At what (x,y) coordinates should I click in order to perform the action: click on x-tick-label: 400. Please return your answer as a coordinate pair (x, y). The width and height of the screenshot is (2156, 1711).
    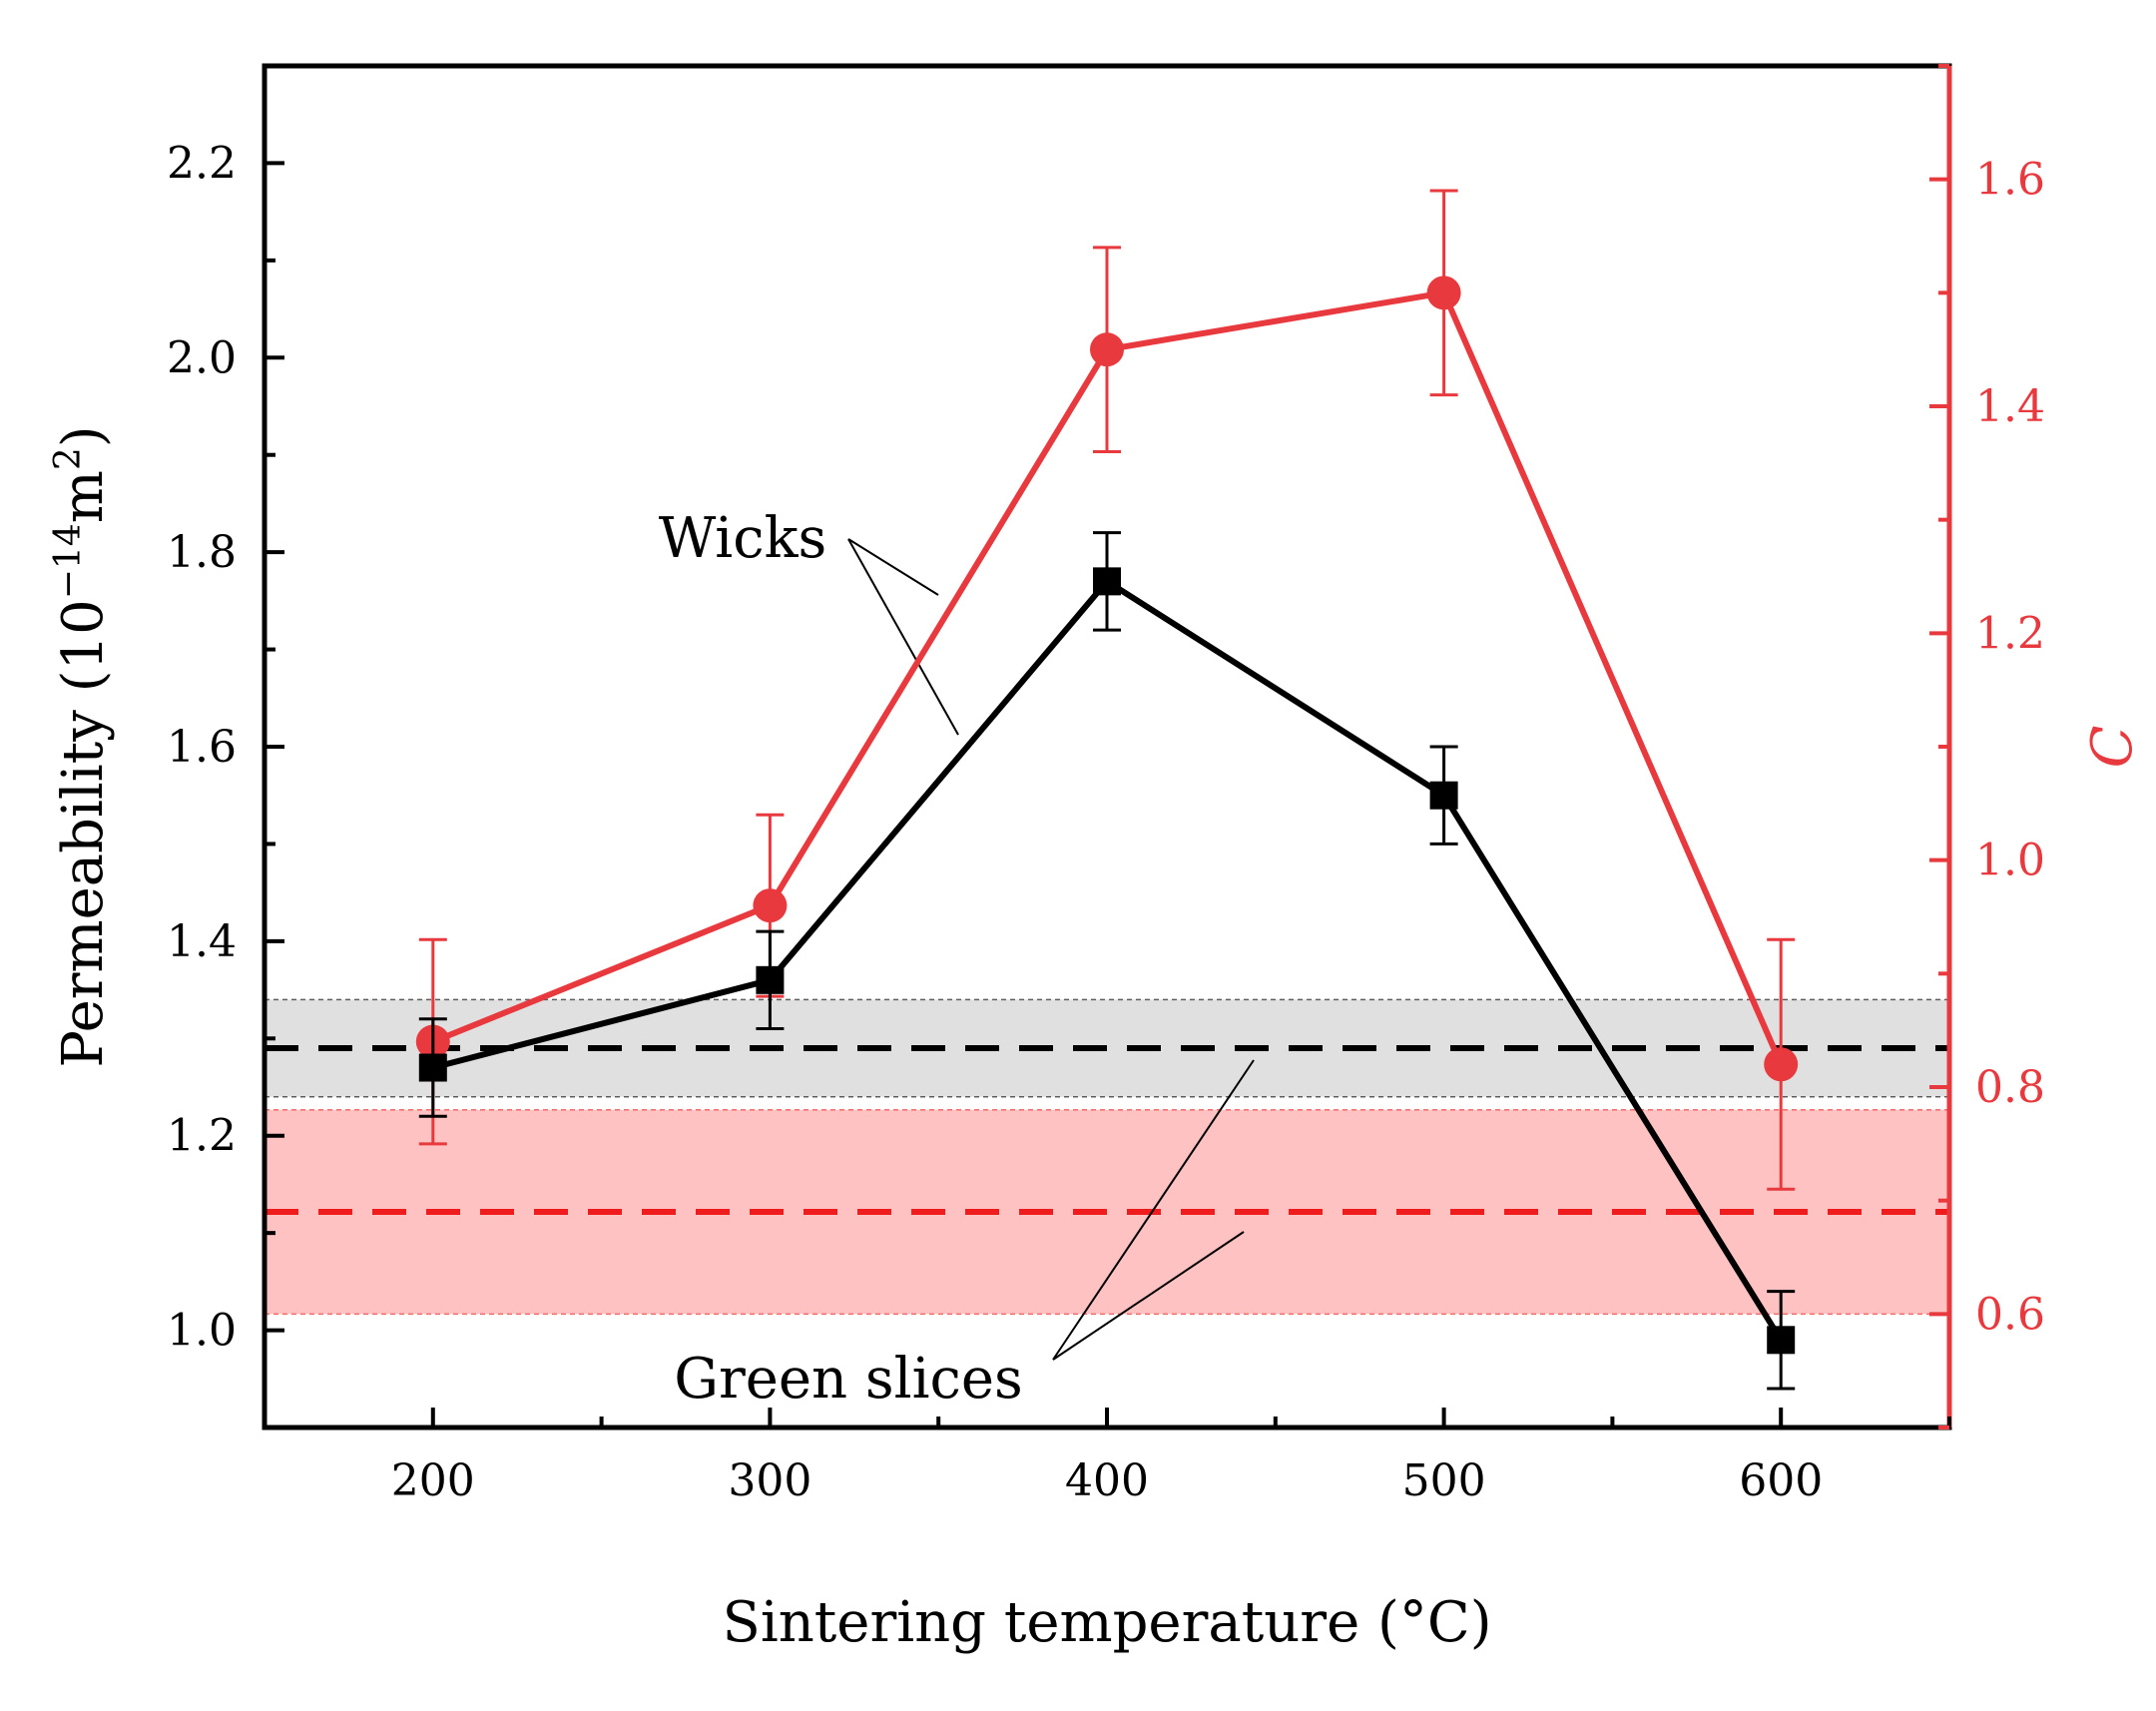
    Looking at the image, I should click on (1107, 1481).